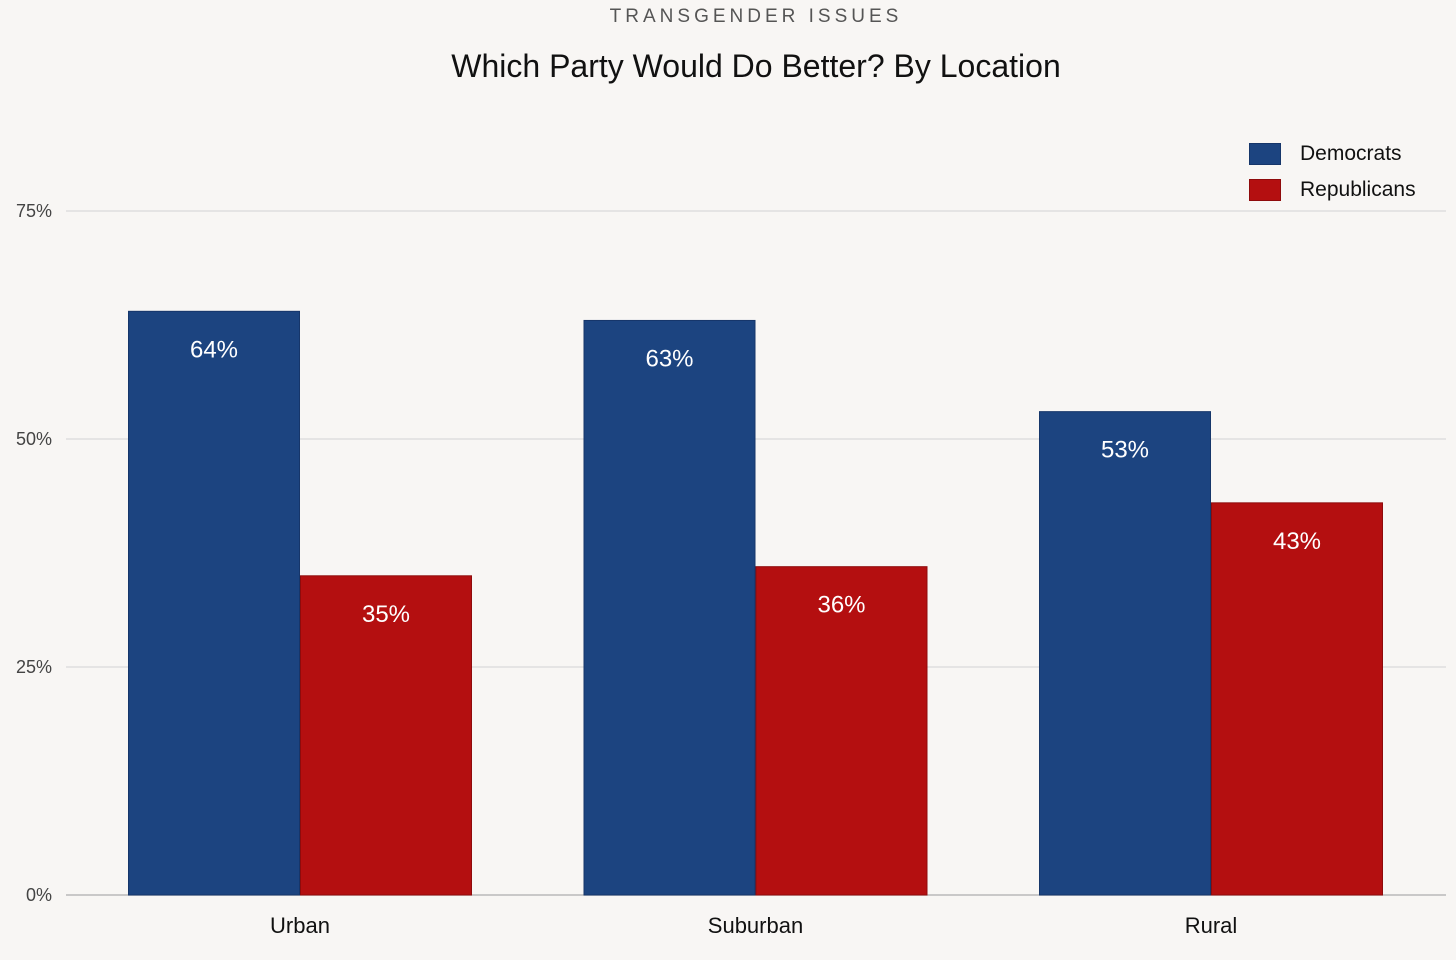 This screenshot has width=1456, height=960. What do you see at coordinates (39, 895) in the screenshot?
I see `y-tick-label: 0%` at bounding box center [39, 895].